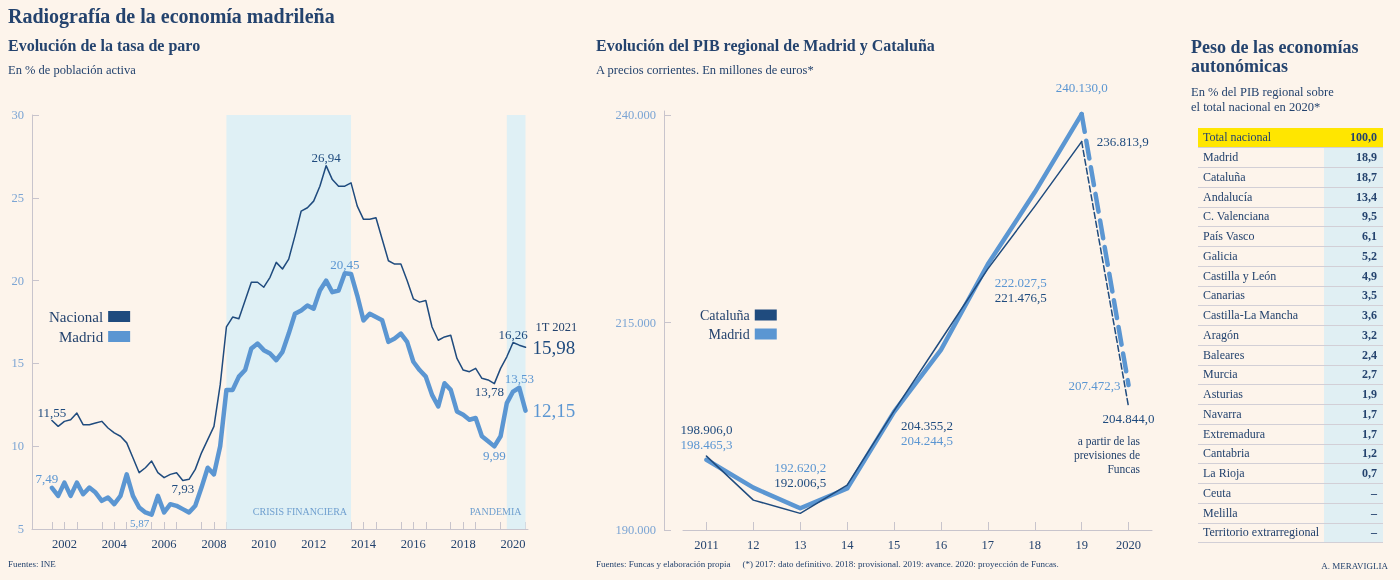 The height and width of the screenshot is (580, 1400). I want to click on x-tick-label: 2016, so click(413, 543).